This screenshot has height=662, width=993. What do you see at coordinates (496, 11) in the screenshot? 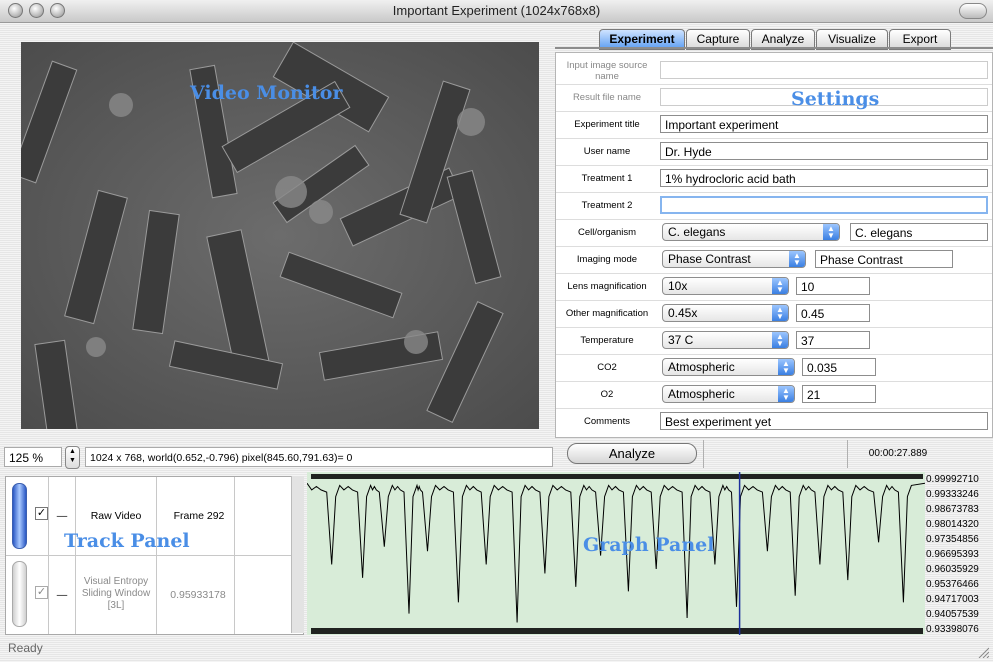
I see `title-bar: Important Experiment (1024x768x8)` at bounding box center [496, 11].